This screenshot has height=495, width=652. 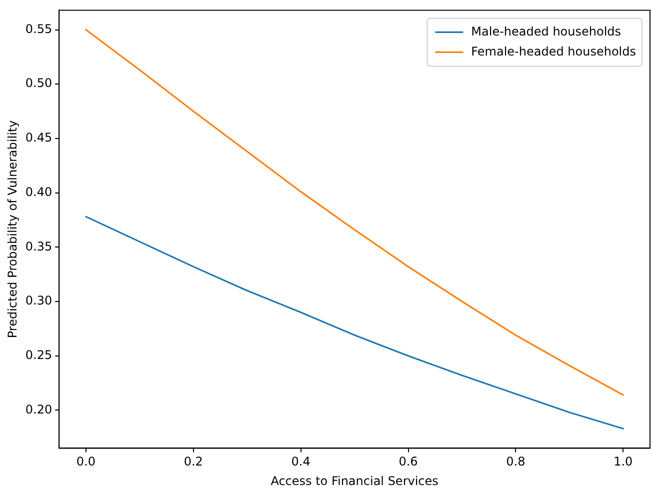 I want to click on y-tick-label: 0.30, so click(x=38, y=301).